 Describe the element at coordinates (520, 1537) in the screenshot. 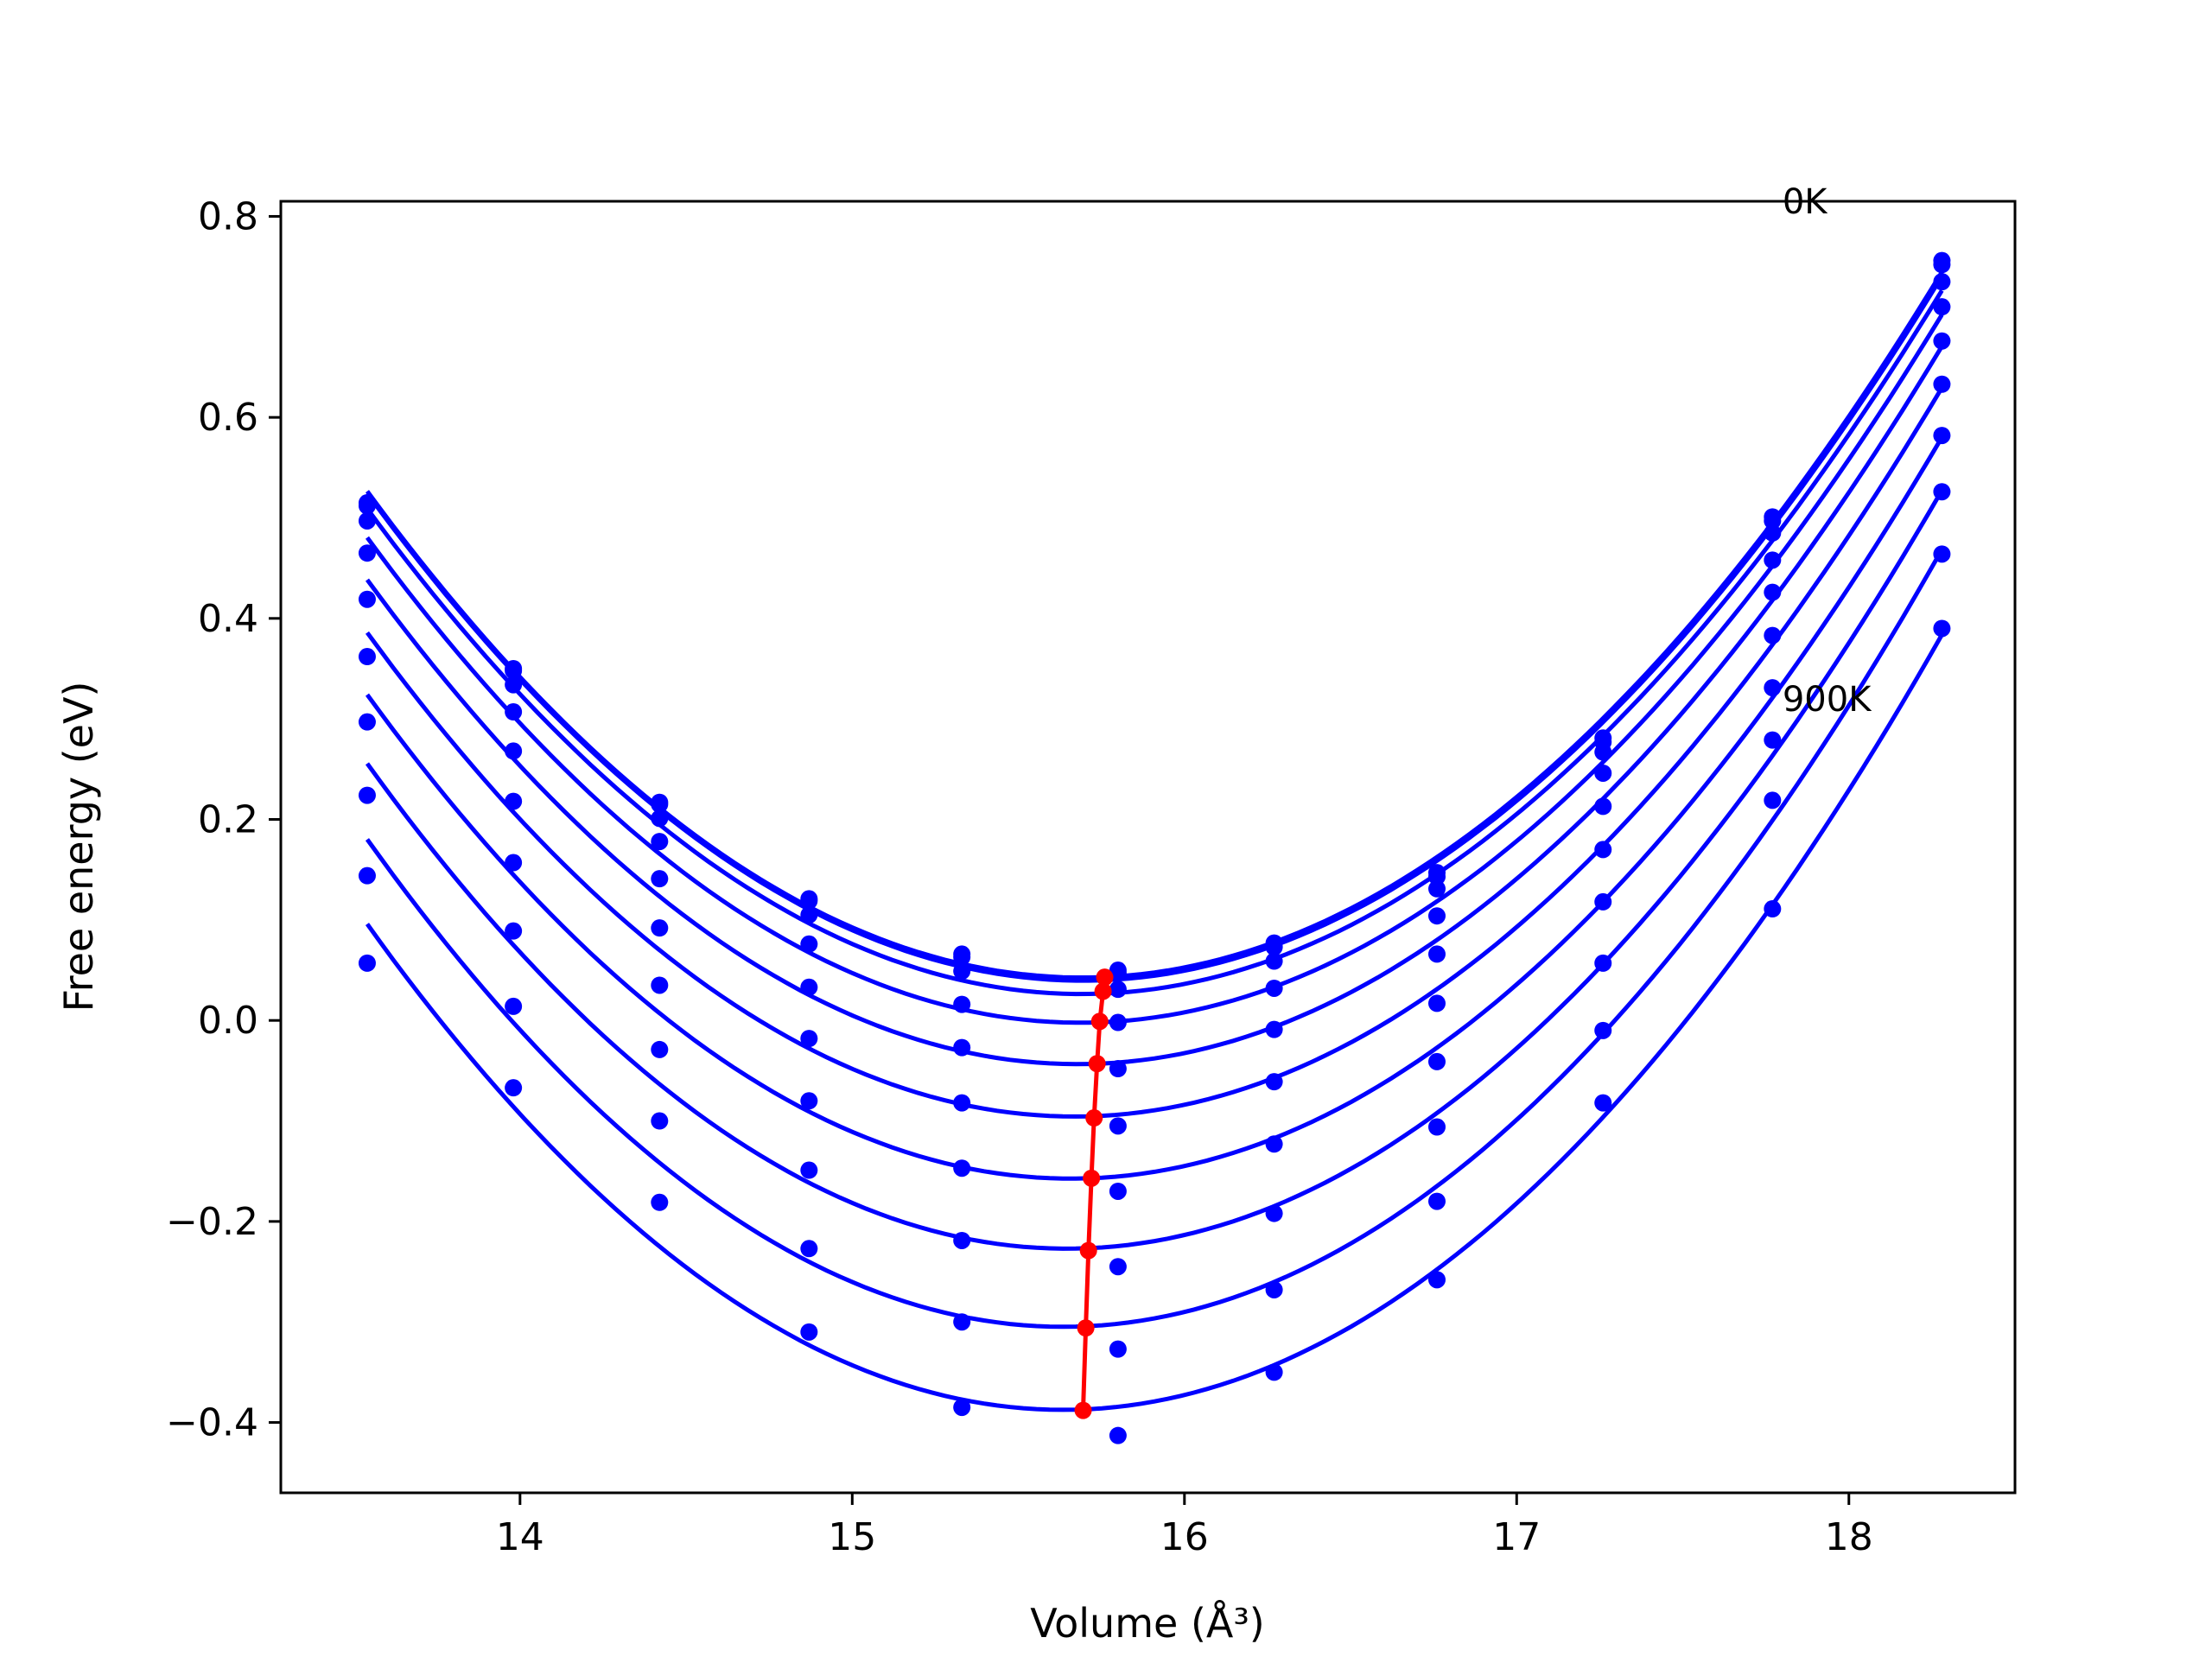

I see `x-tick-label: 14` at that location.